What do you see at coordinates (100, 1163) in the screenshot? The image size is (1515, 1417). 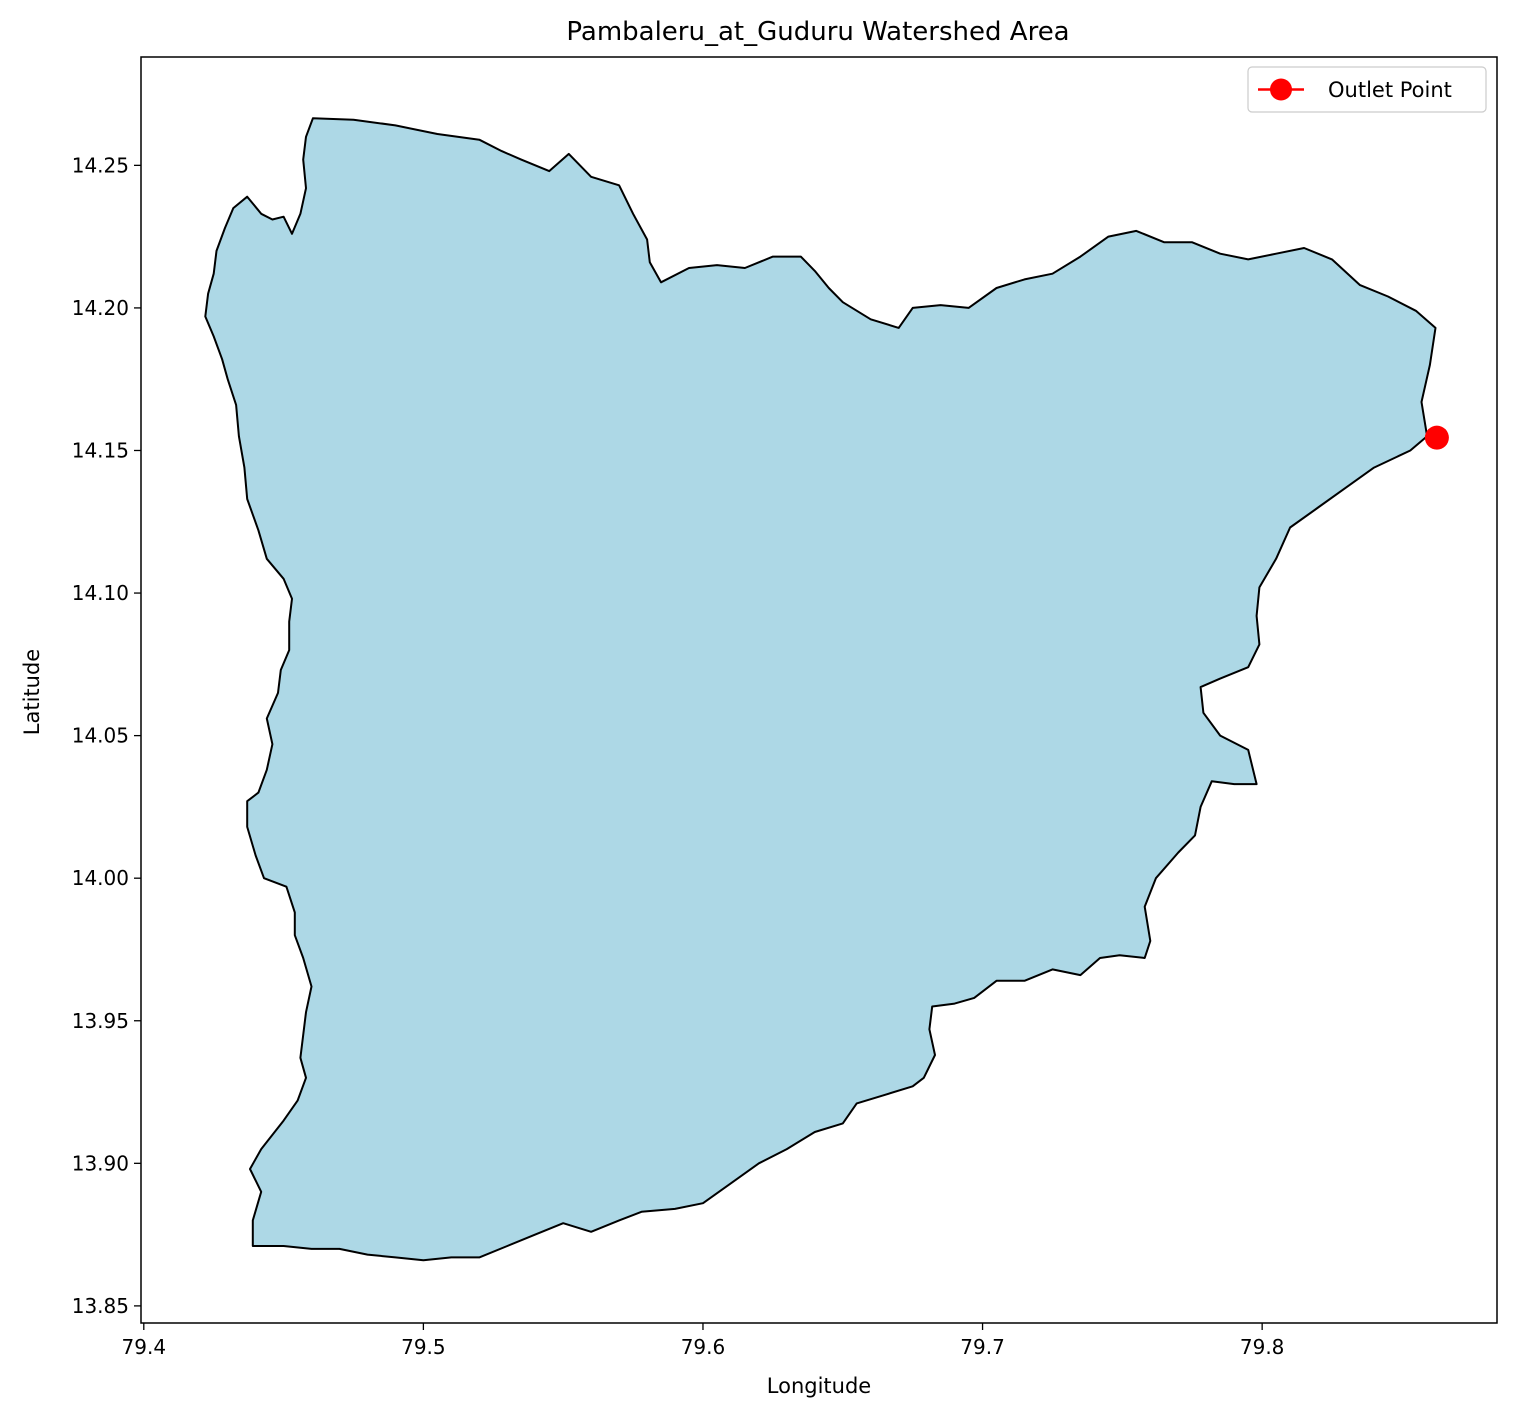 I see `y-tick-label: 13.90` at bounding box center [100, 1163].